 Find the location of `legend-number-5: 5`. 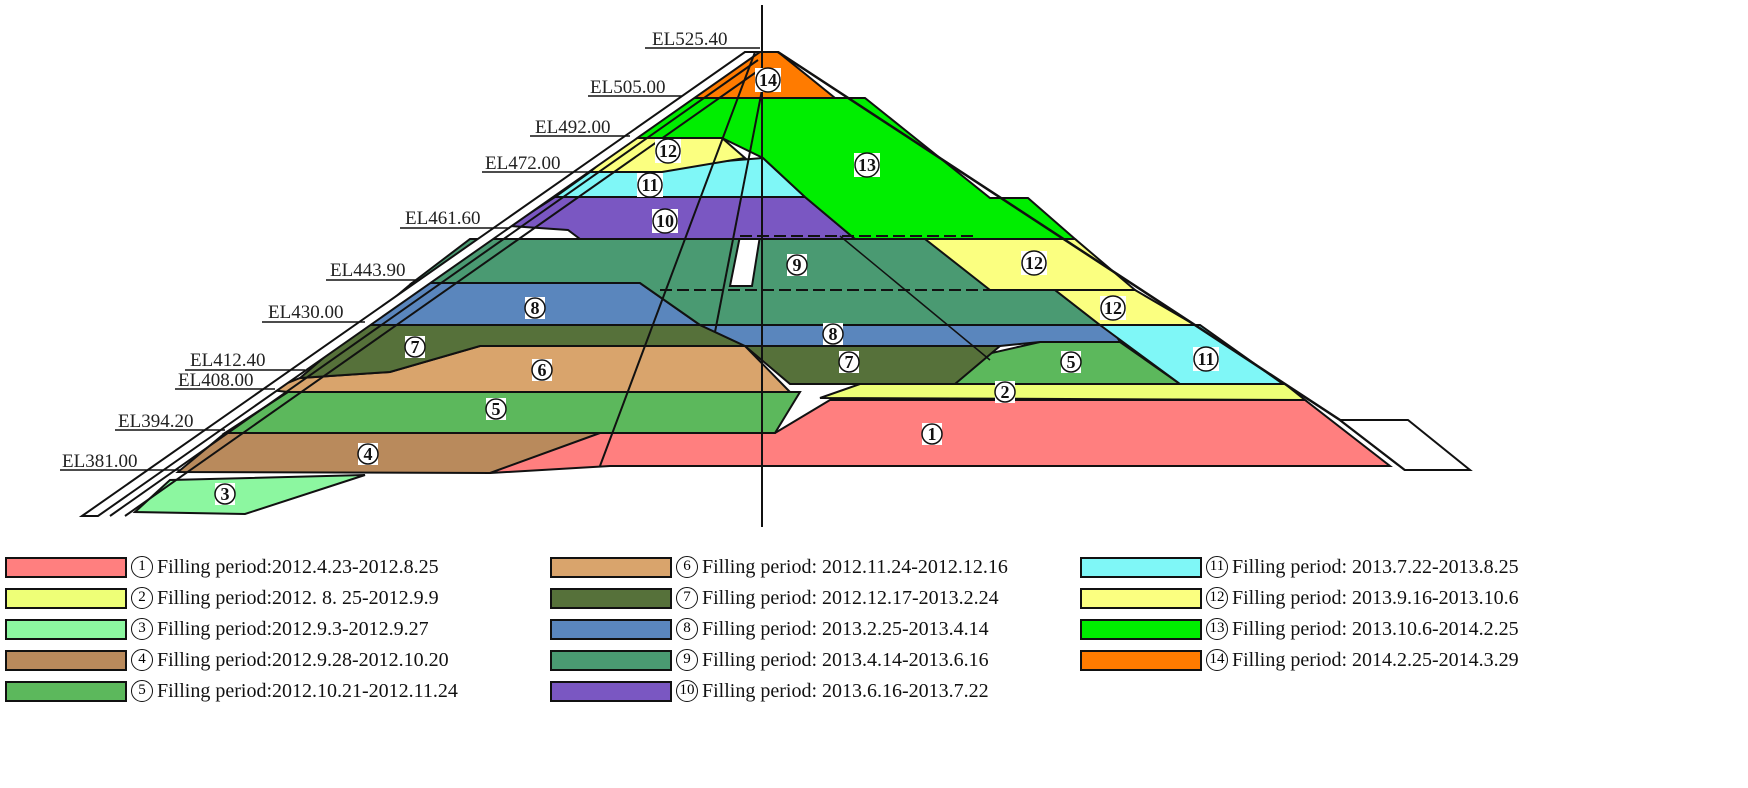

legend-number-5: 5 is located at coordinates (142, 691).